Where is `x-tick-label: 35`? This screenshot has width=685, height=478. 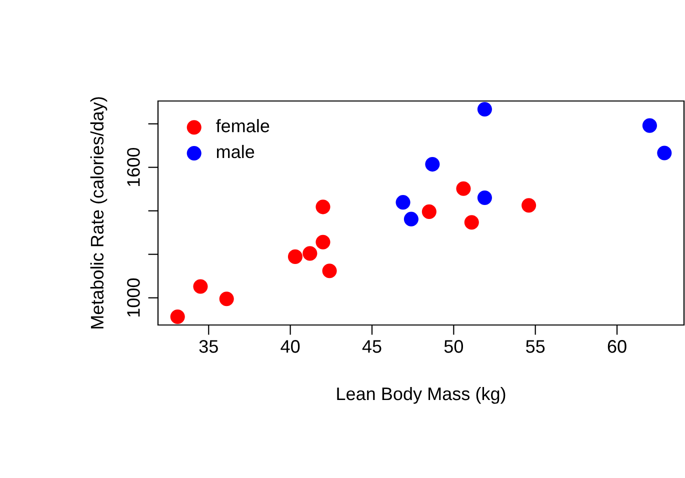 x-tick-label: 35 is located at coordinates (208, 346).